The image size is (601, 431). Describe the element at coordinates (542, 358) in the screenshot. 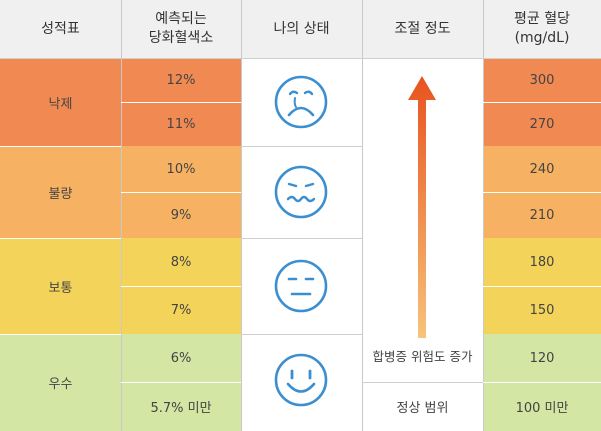

I see `glucose-120: 120` at that location.